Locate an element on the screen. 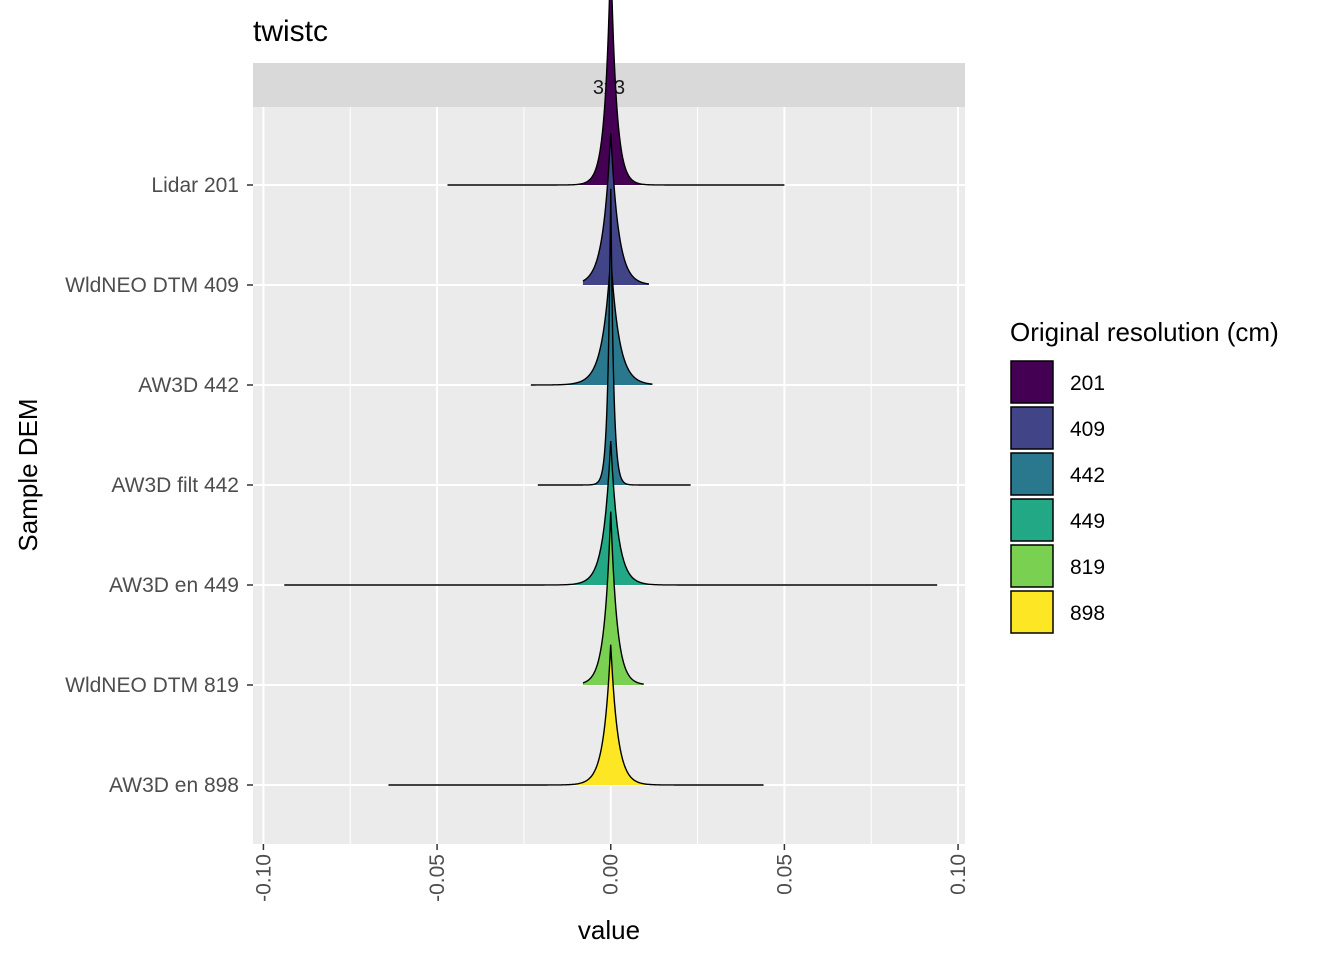 The image size is (1344, 960). x-tick-label: 0.00 is located at coordinates (611, 874).